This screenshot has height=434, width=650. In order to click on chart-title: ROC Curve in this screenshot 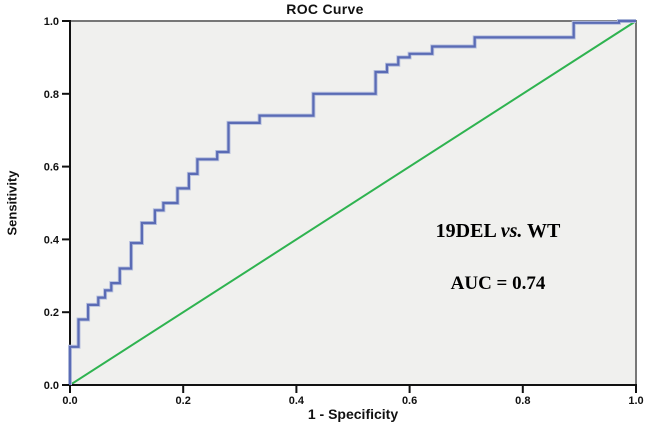, I will do `click(325, 9)`.